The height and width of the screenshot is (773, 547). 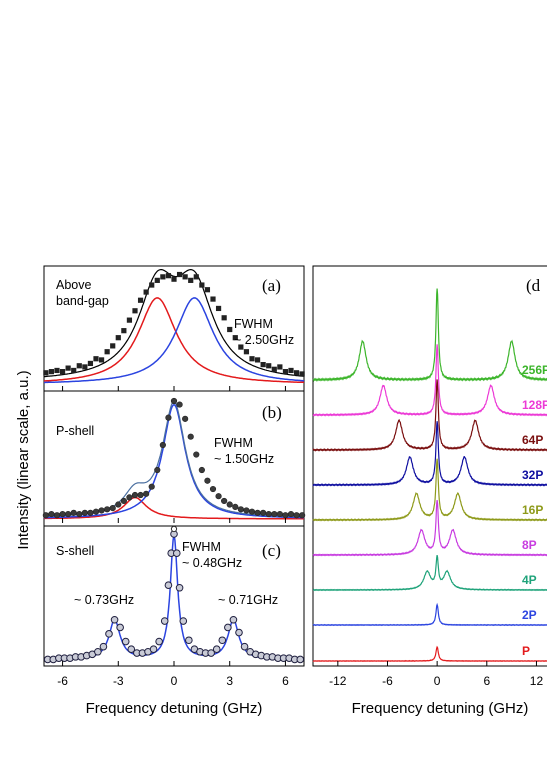 I want to click on panel-a-label: (a), so click(x=271, y=285).